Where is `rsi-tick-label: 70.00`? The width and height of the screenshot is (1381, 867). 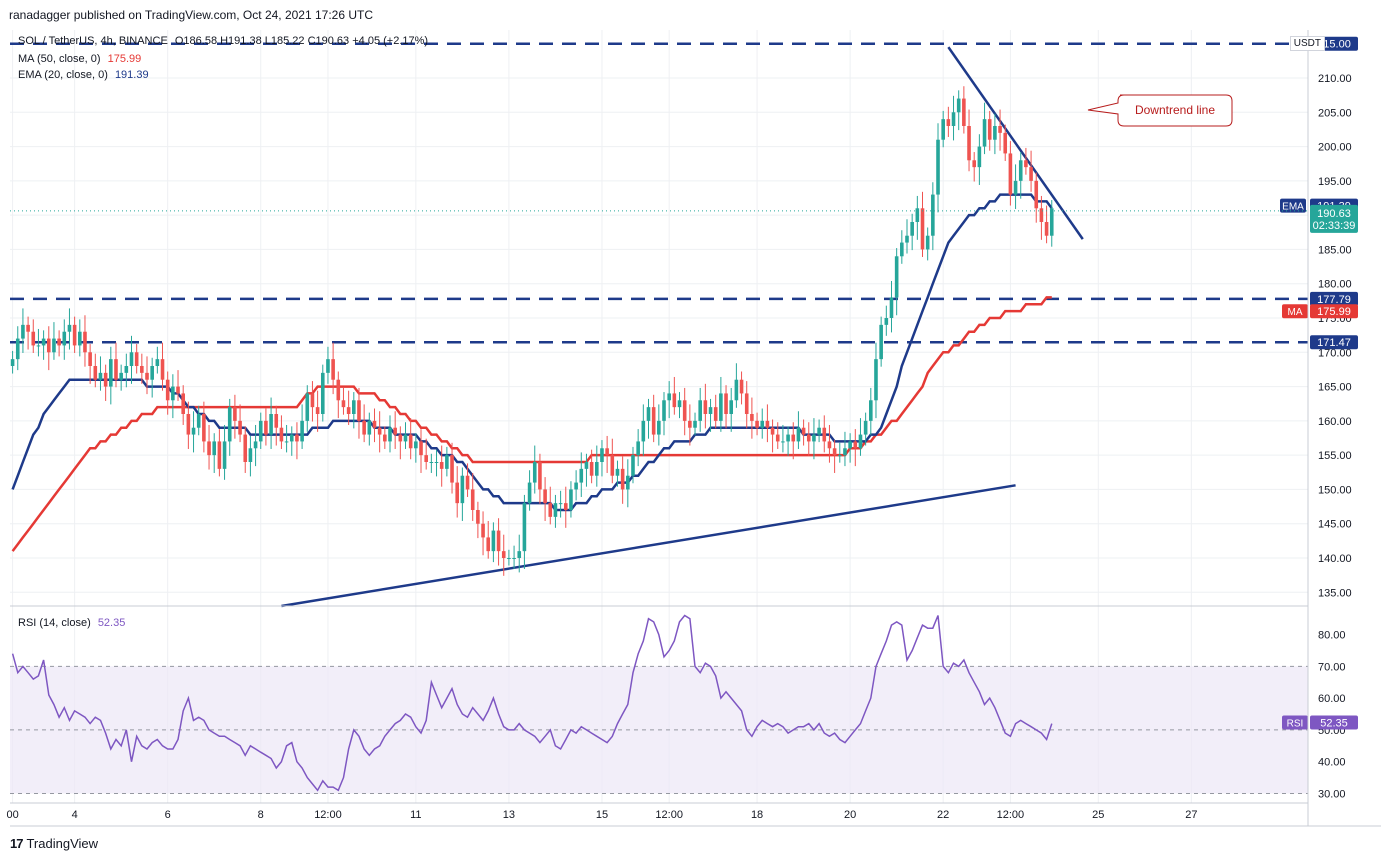 rsi-tick-label: 70.00 is located at coordinates (1332, 667).